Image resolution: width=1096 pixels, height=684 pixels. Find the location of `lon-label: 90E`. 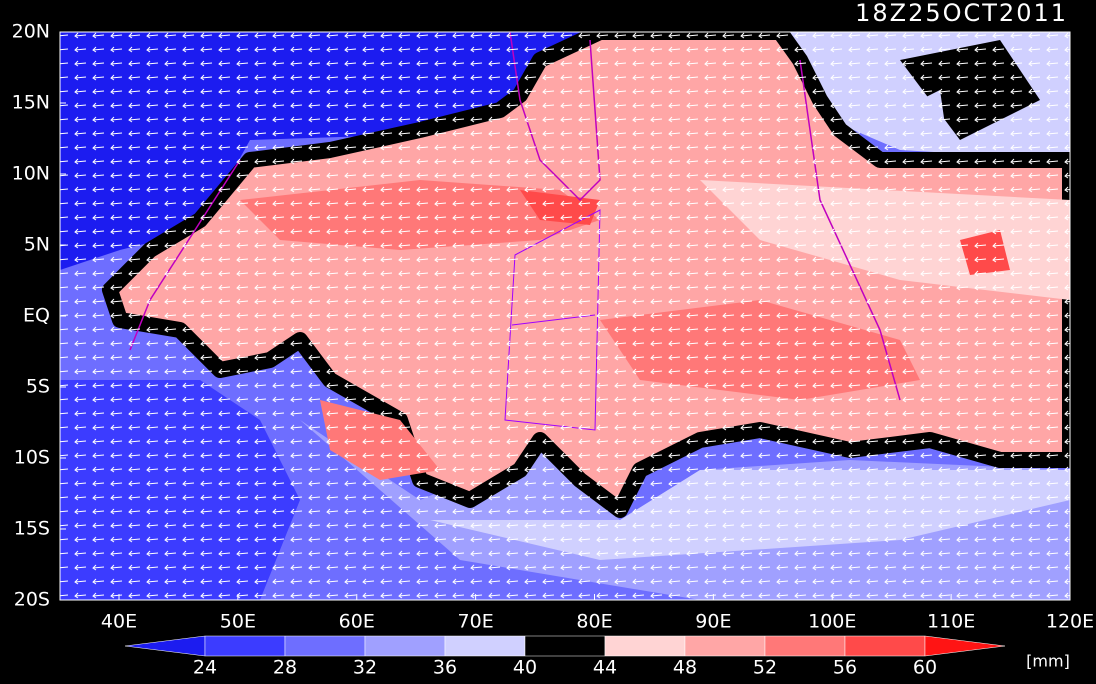

lon-label: 90E is located at coordinates (713, 622).